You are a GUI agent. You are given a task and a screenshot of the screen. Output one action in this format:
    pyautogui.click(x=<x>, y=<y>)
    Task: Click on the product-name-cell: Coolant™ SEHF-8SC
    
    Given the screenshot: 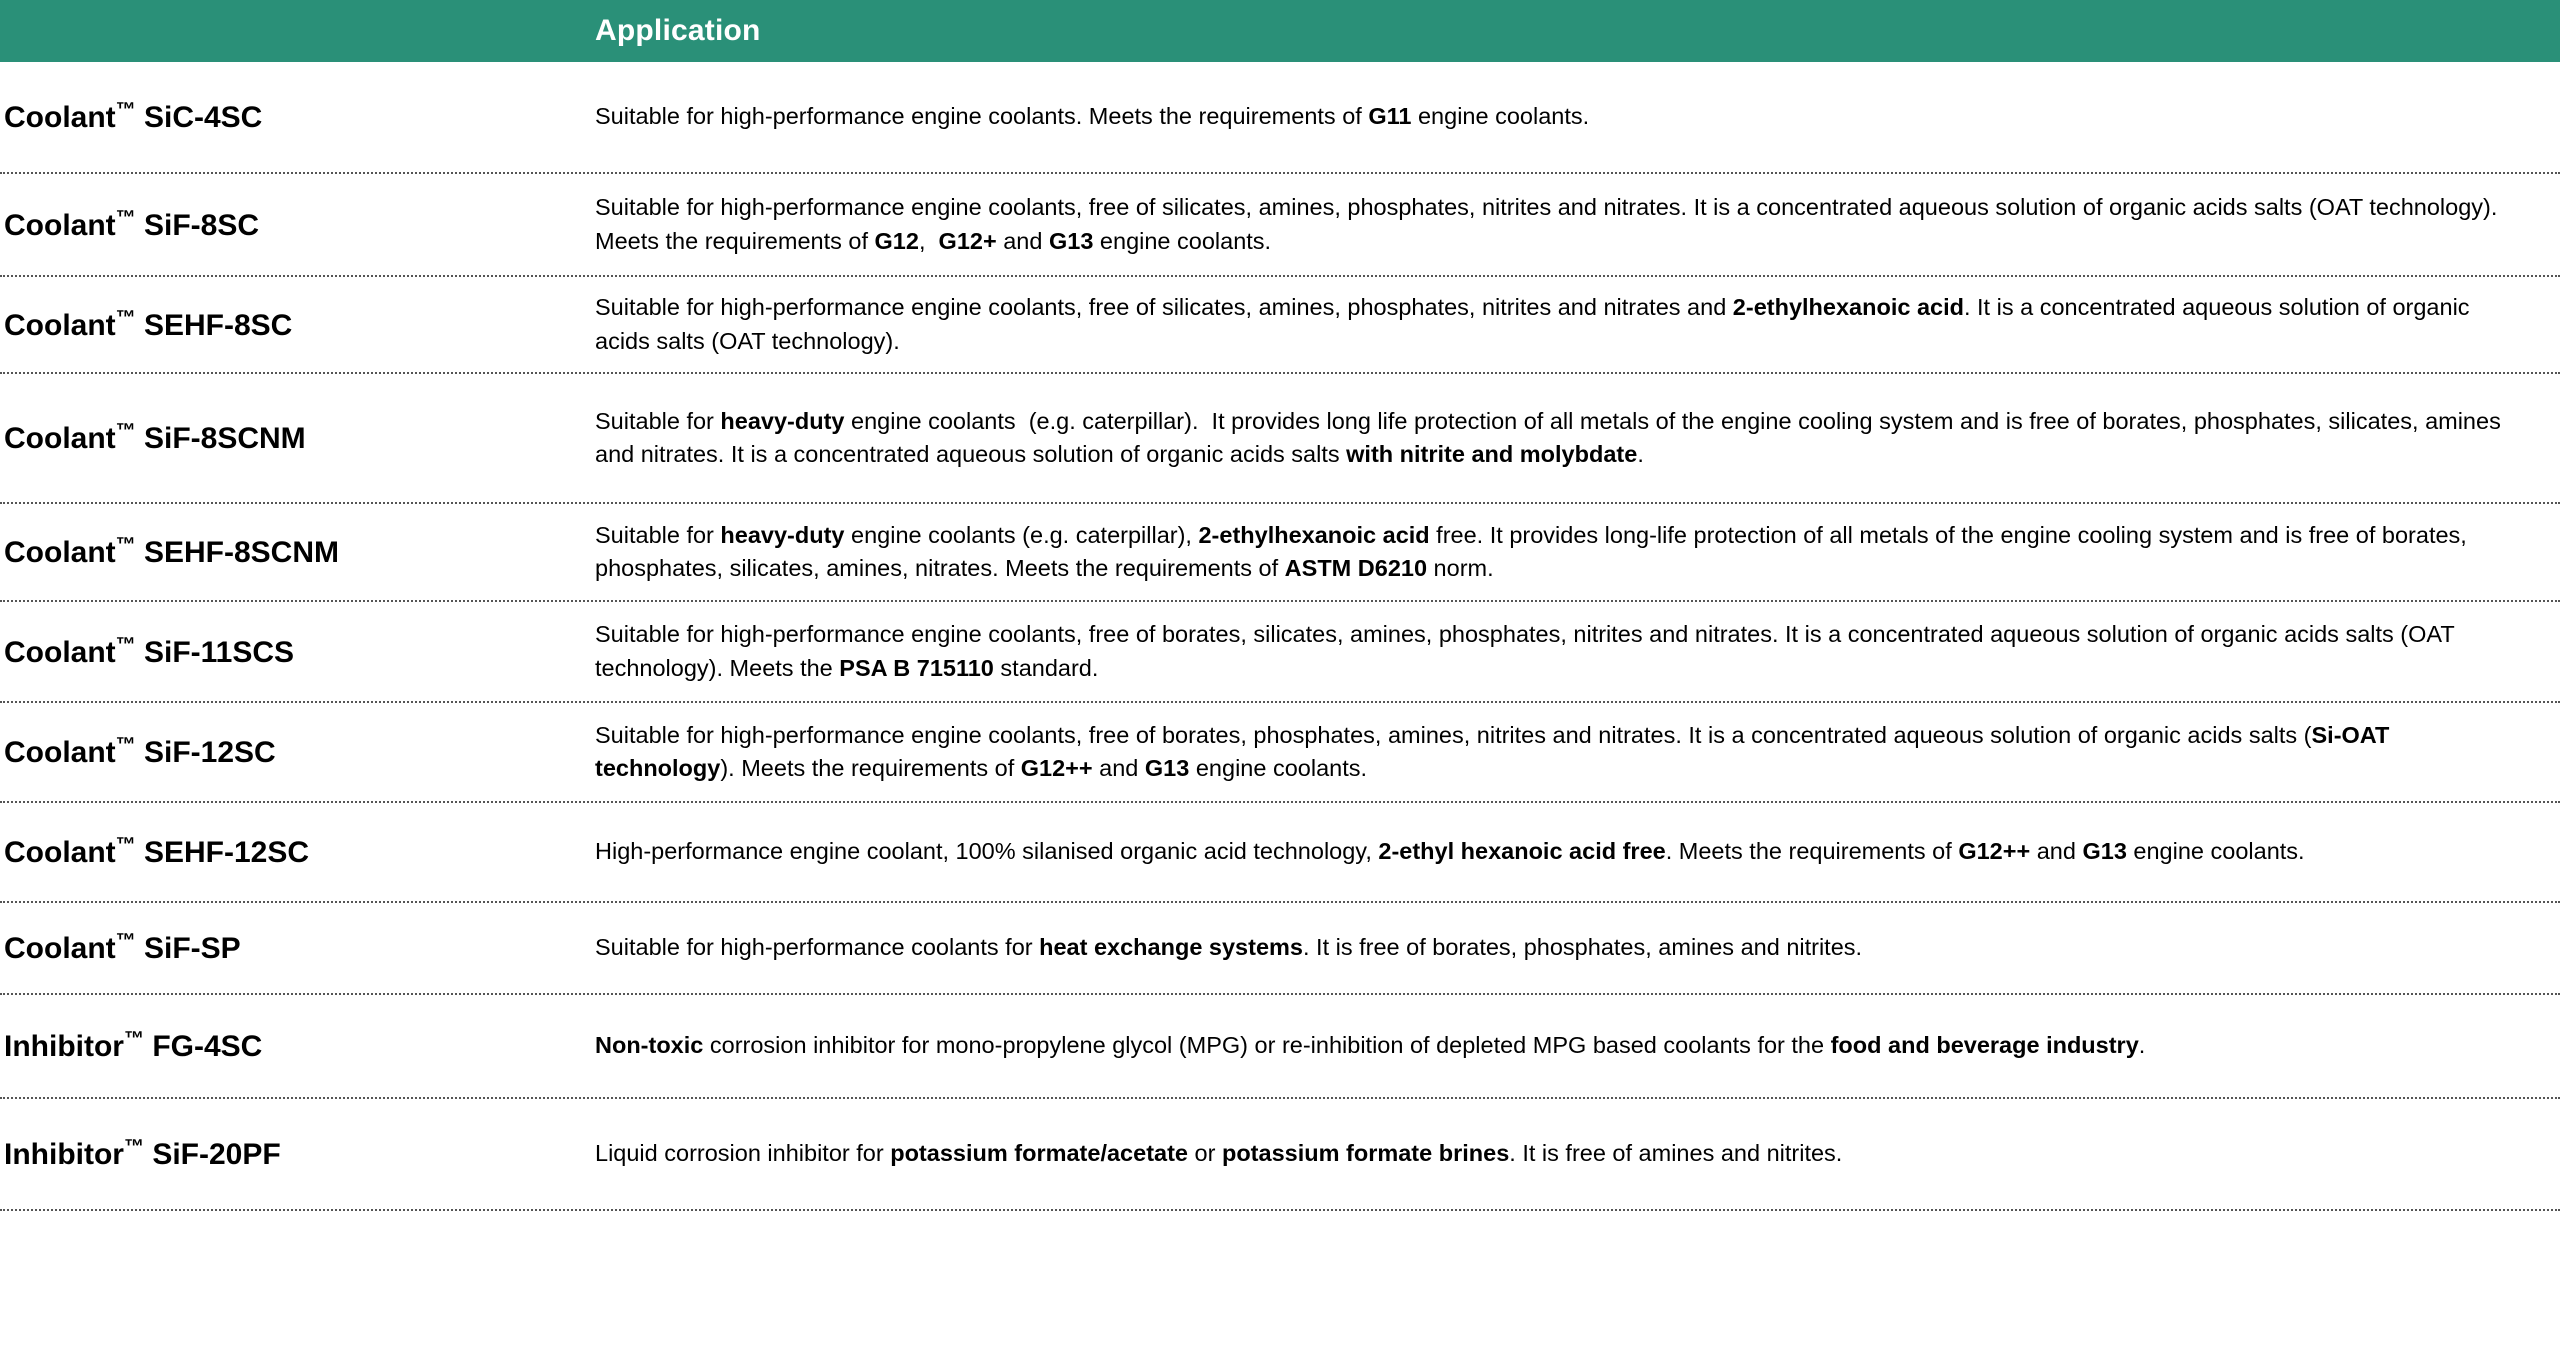 What is the action you would take?
    pyautogui.click(x=297, y=325)
    